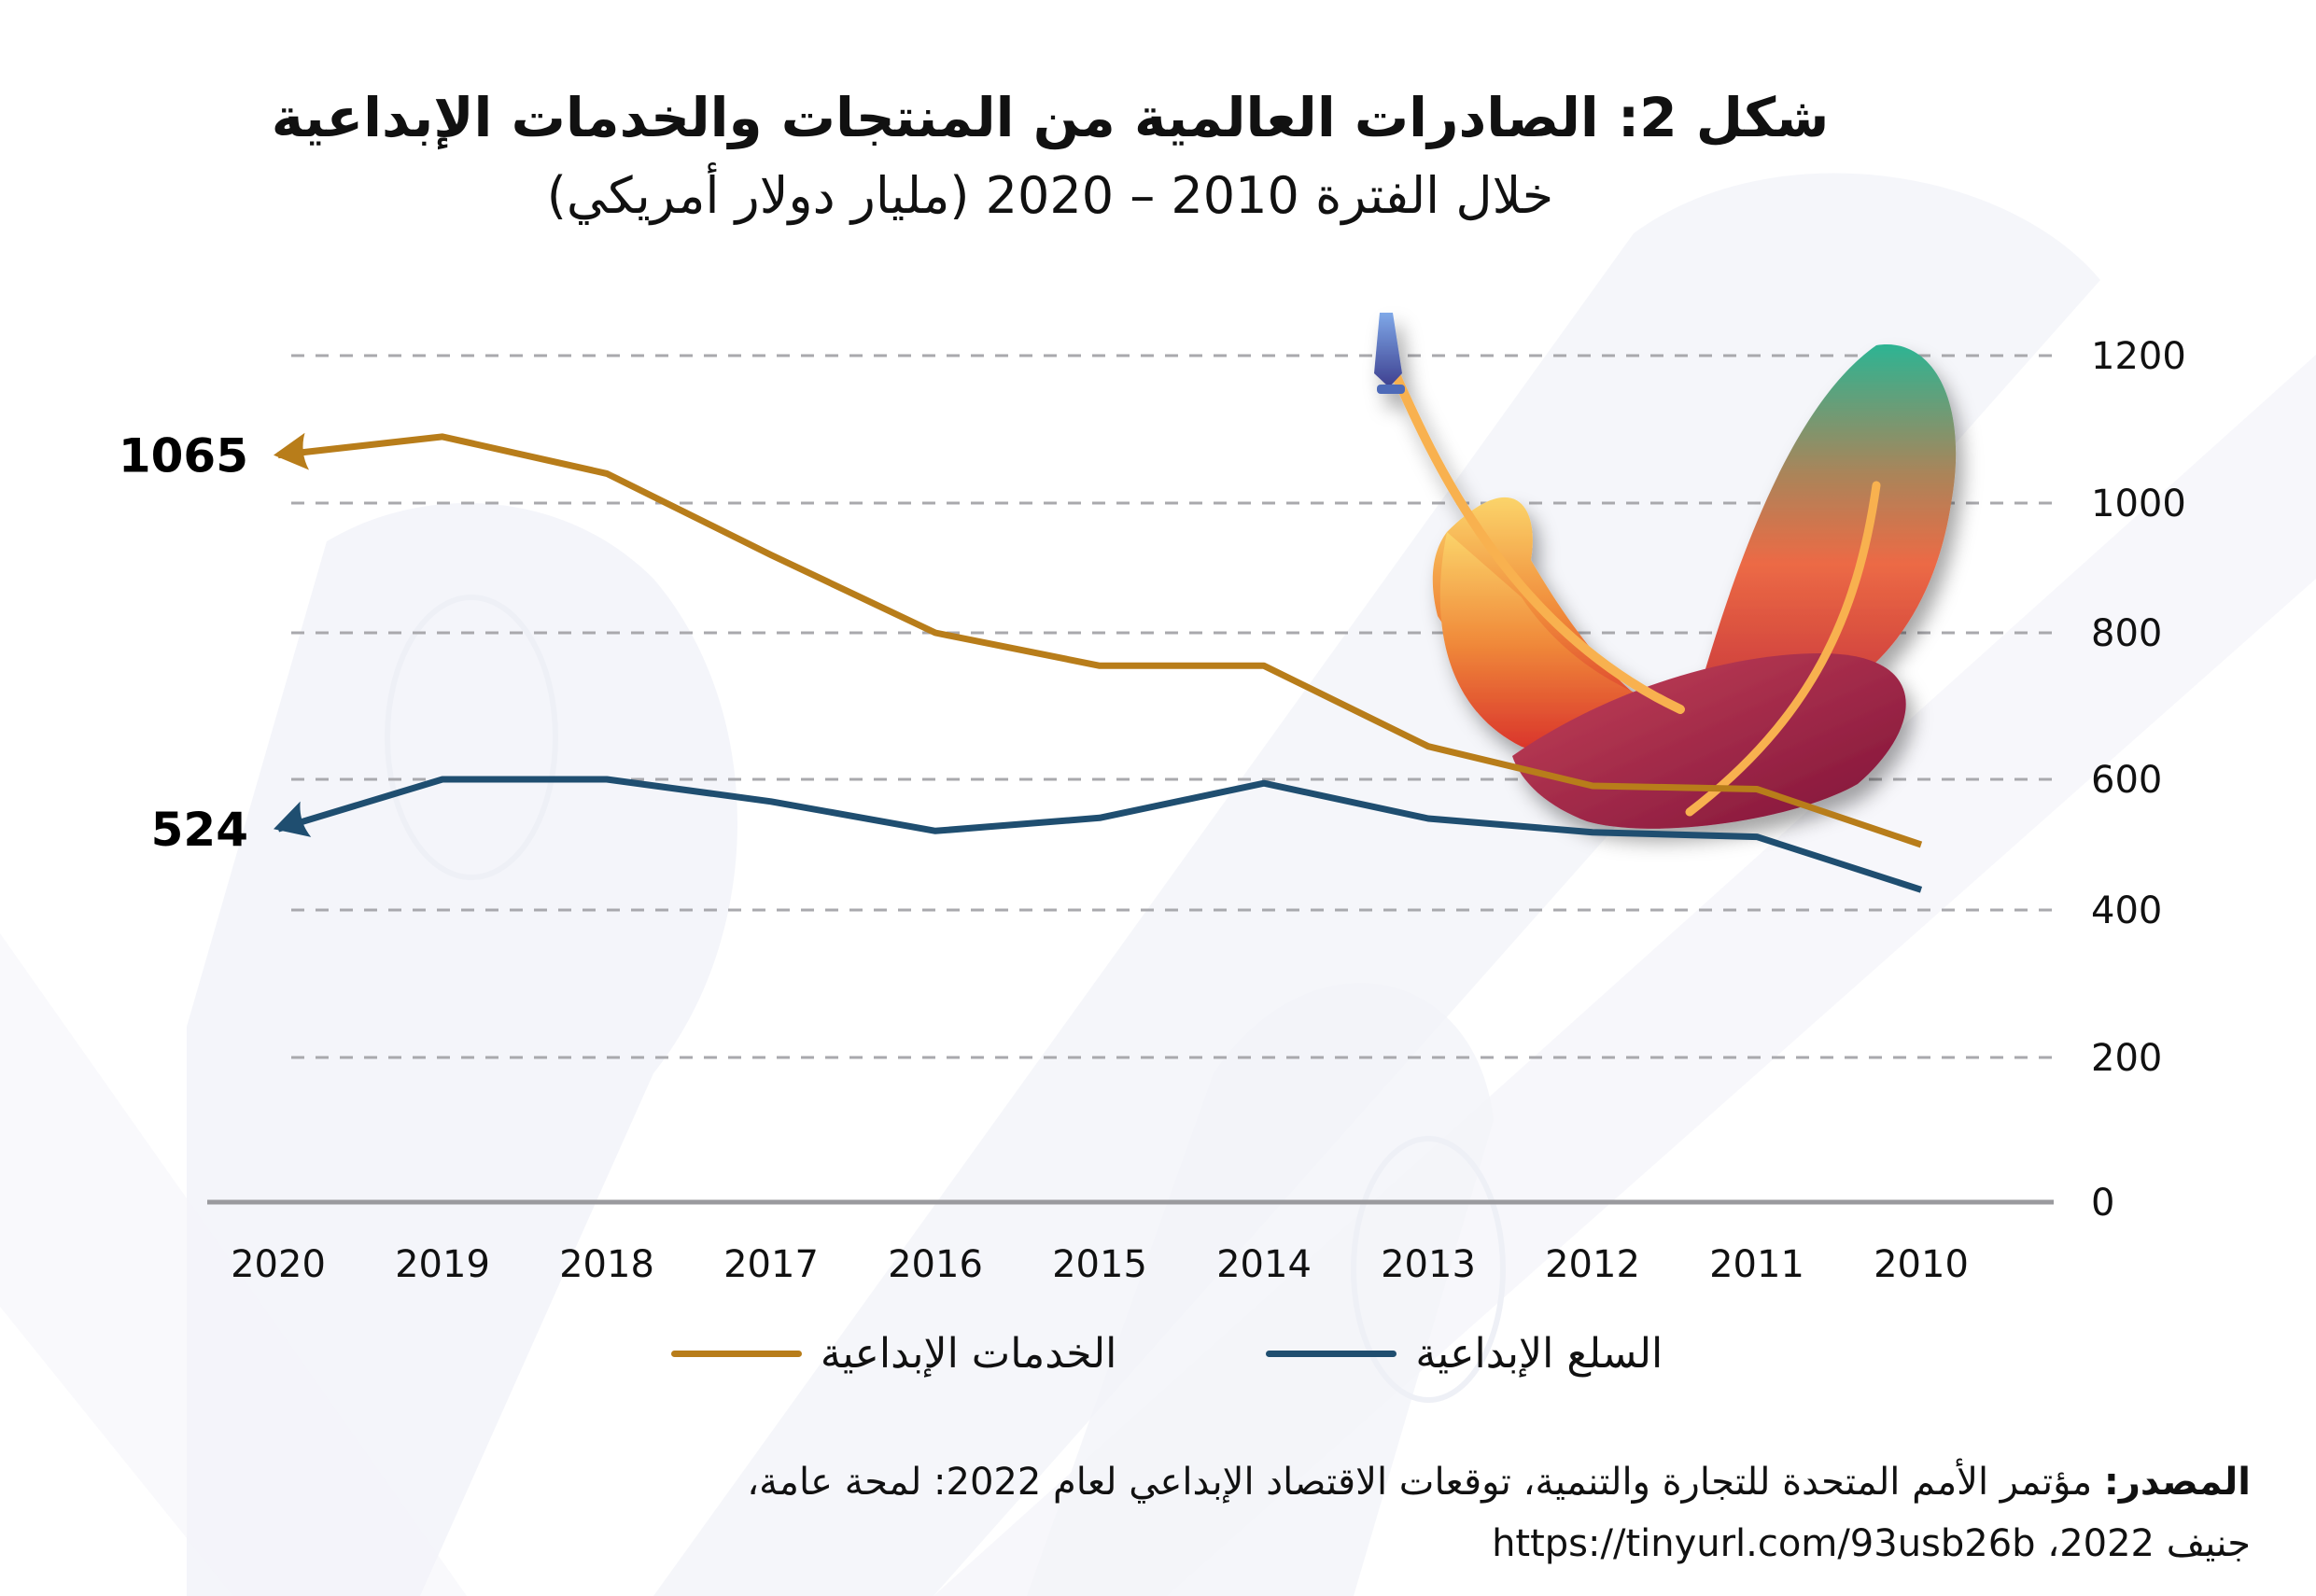 Image resolution: width=2316 pixels, height=1596 pixels. I want to click on legend-item-services: الخدمات الإبداعية, so click(893, 1353).